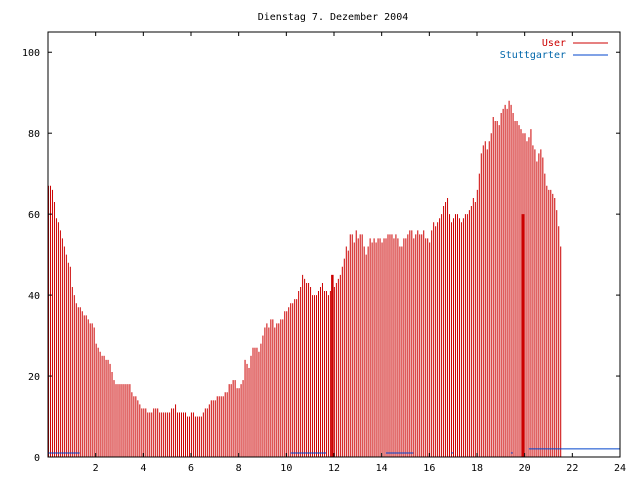  Describe the element at coordinates (191, 468) in the screenshot. I see `x-tick-label: 6` at that location.